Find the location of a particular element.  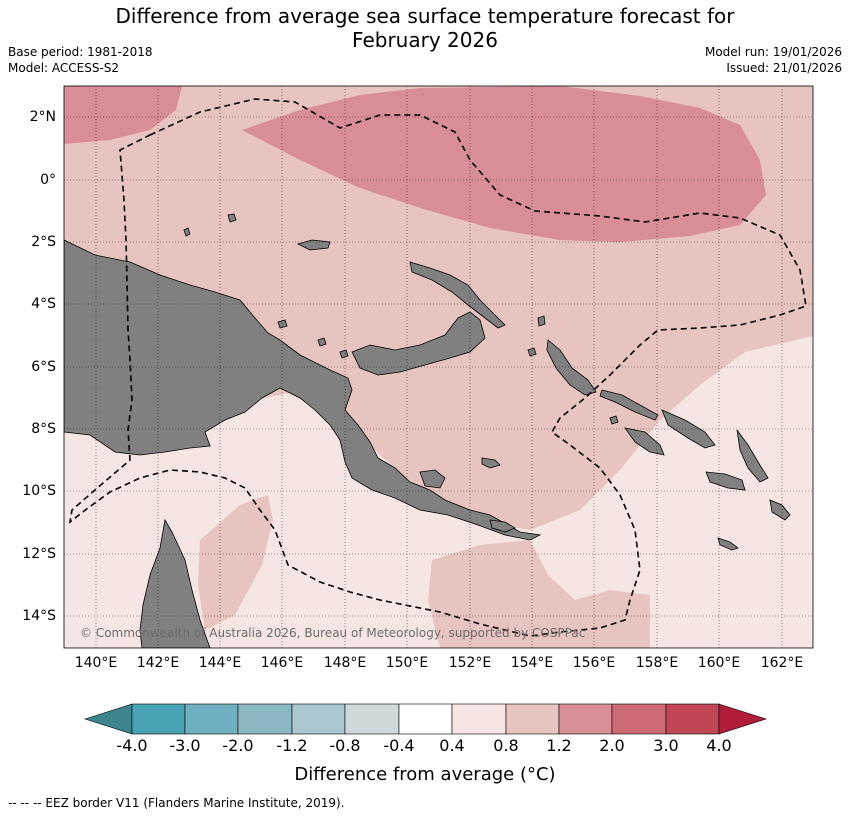

colorbar-arrow-right is located at coordinates (742, 719).